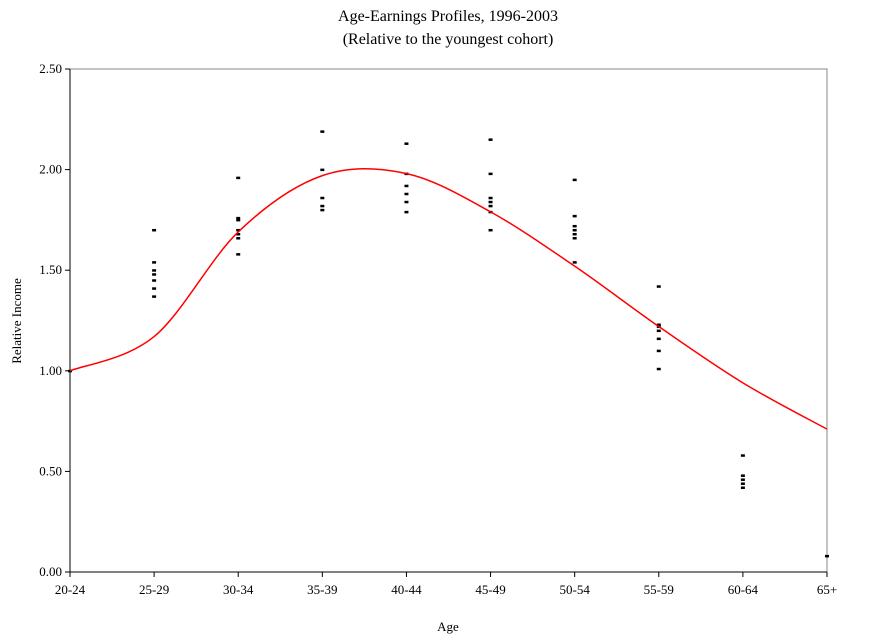 This screenshot has width=870, height=641. I want to click on x-tick-label: 60-64, so click(743, 589).